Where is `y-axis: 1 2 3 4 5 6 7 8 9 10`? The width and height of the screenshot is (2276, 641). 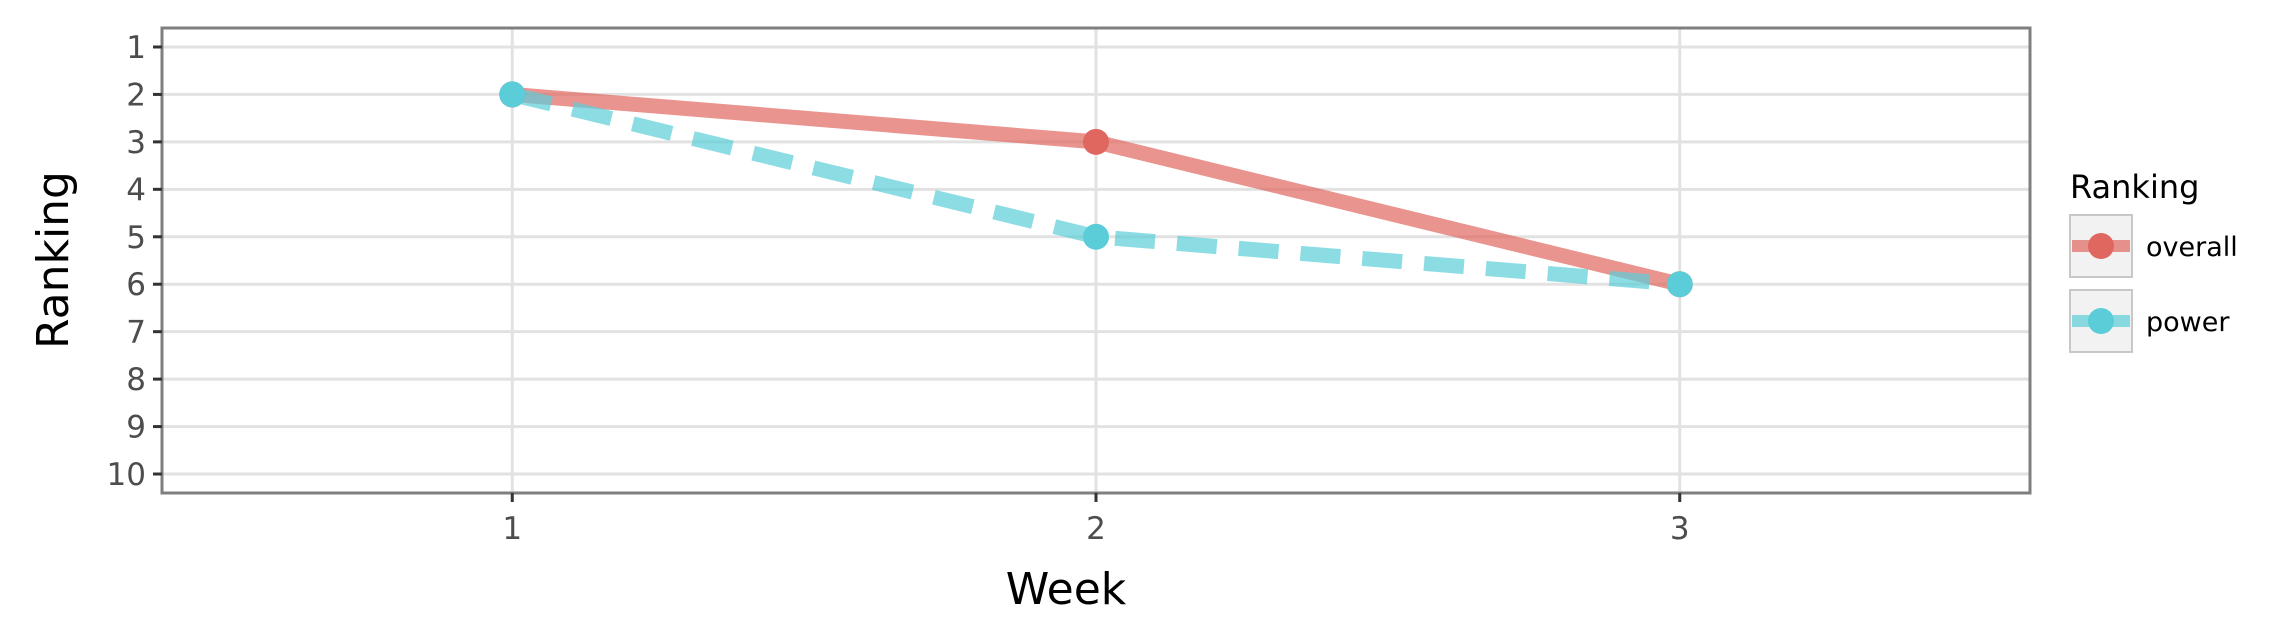
y-axis: 1 2 3 4 5 6 7 8 9 10 is located at coordinates (134, 261).